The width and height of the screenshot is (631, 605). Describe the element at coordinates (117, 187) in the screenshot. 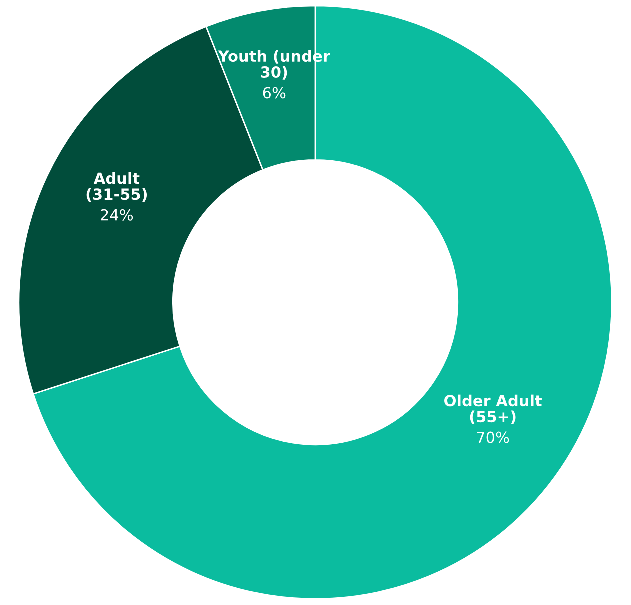

I see `slice-label: Adult (31-55)` at that location.